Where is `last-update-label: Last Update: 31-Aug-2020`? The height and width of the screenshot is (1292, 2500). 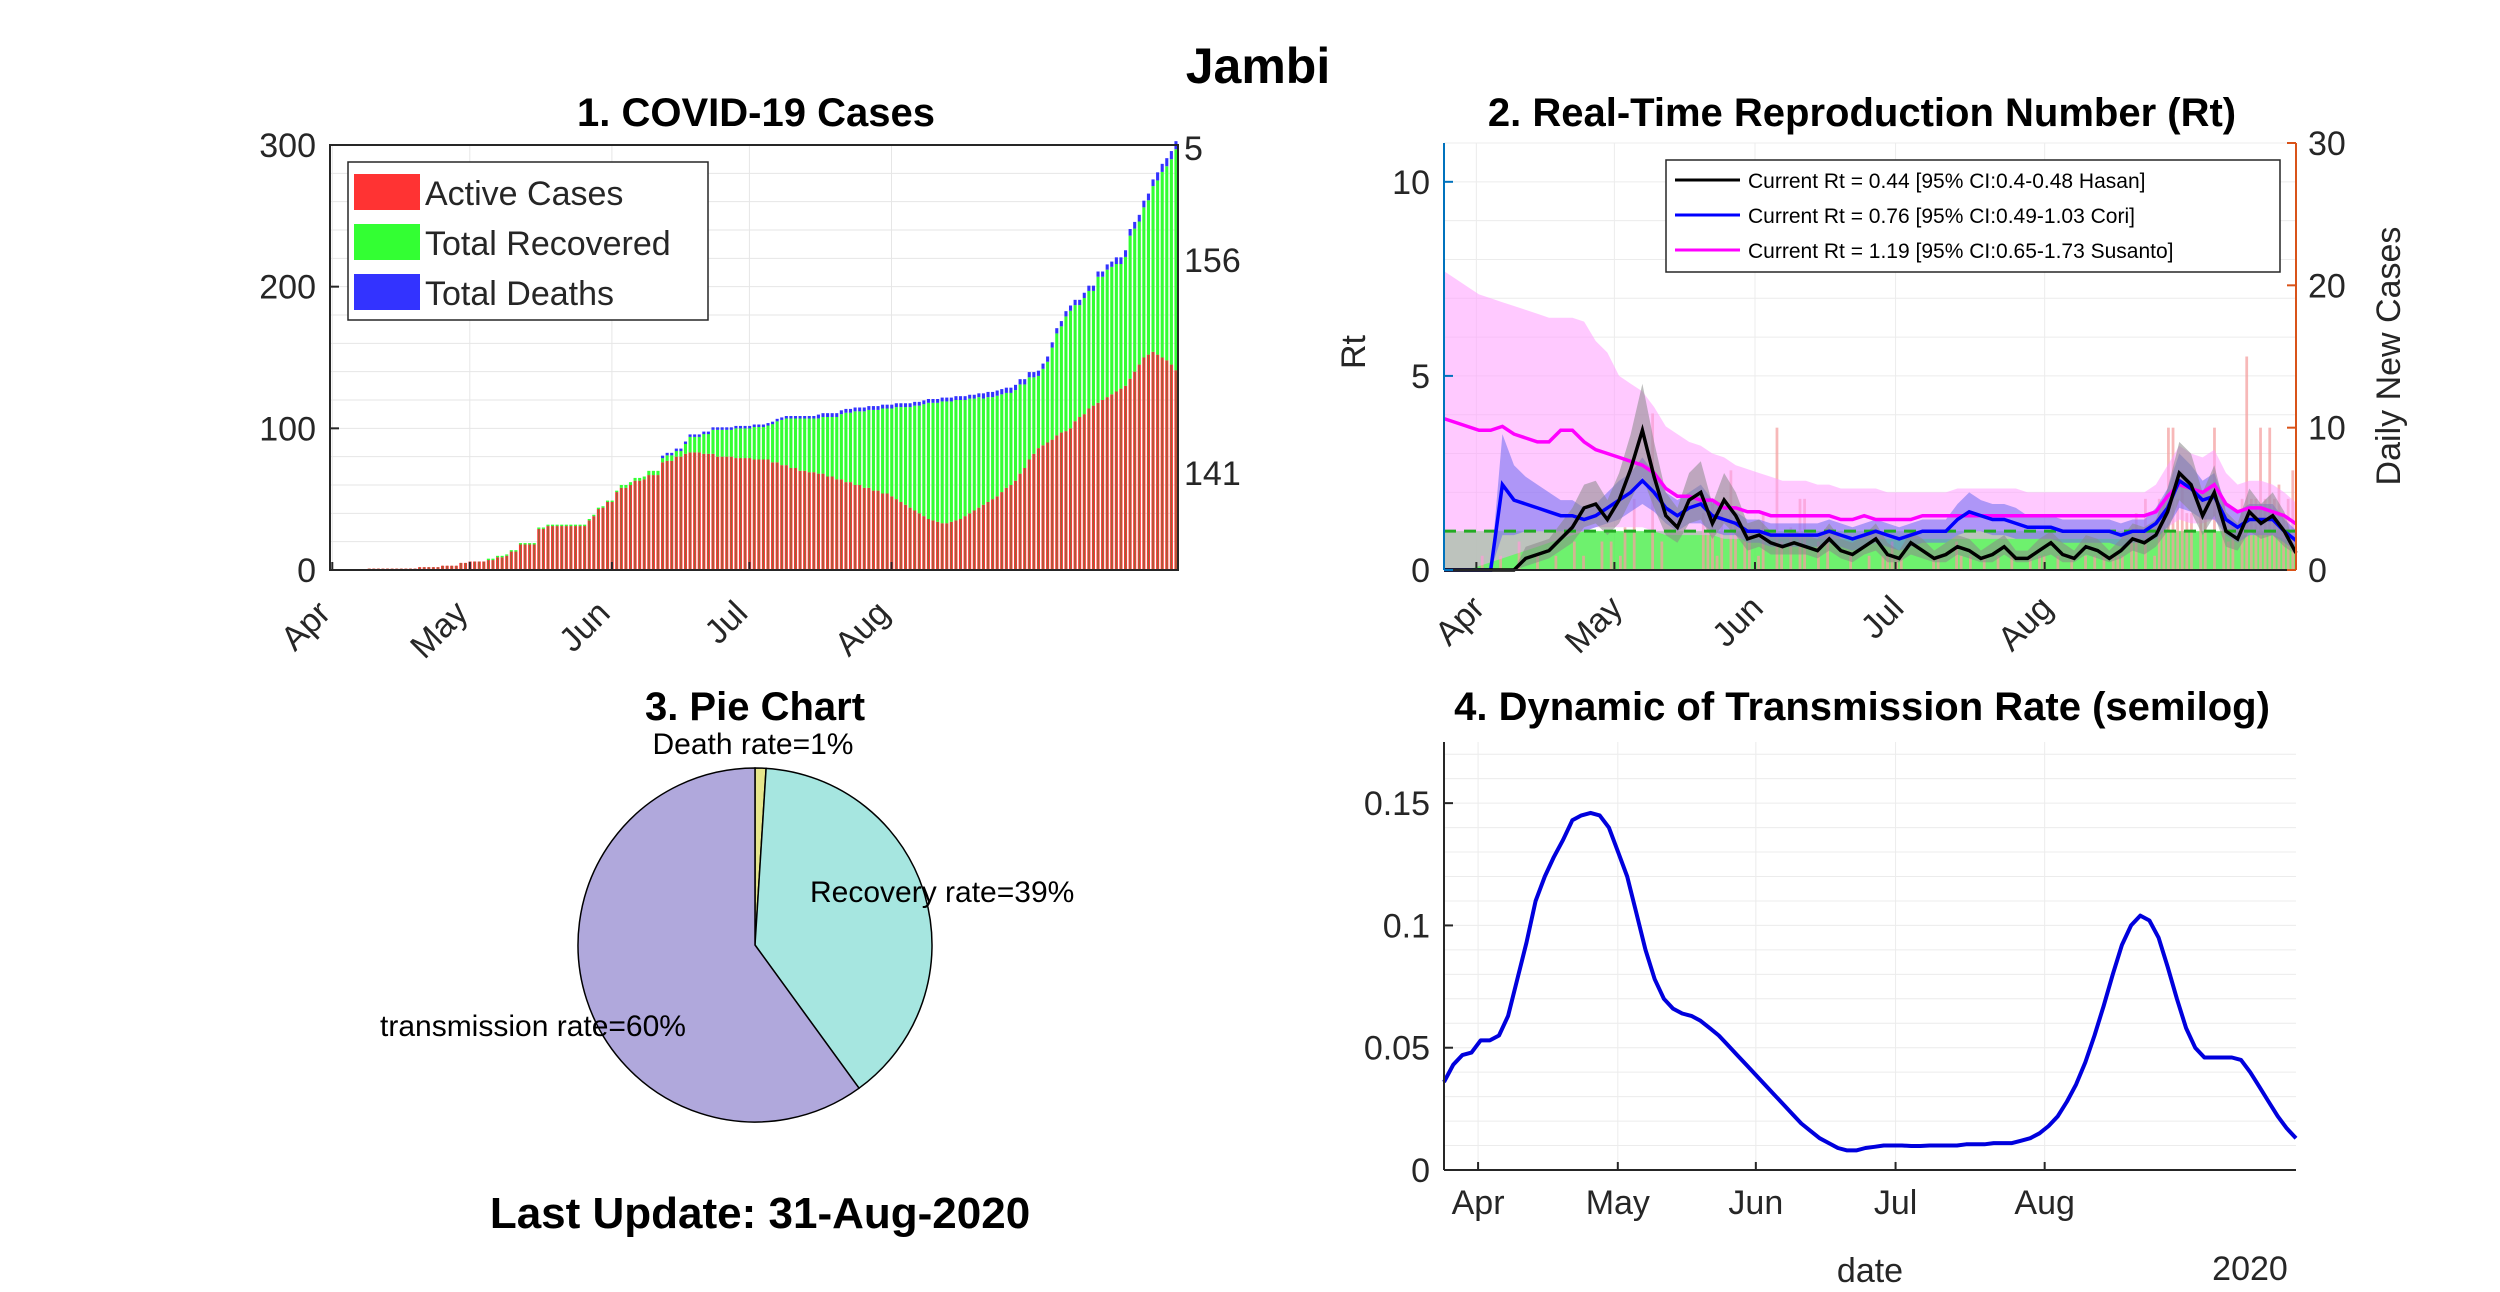 last-update-label: Last Update: 31-Aug-2020 is located at coordinates (760, 1213).